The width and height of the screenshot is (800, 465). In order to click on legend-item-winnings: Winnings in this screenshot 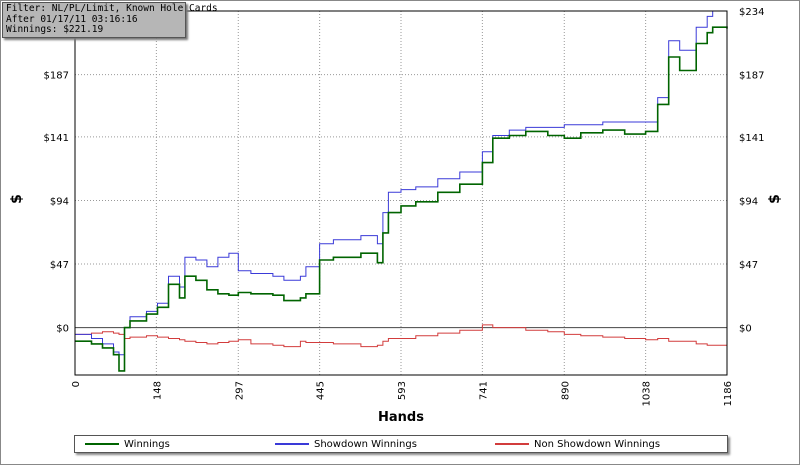, I will do `click(127, 444)`.